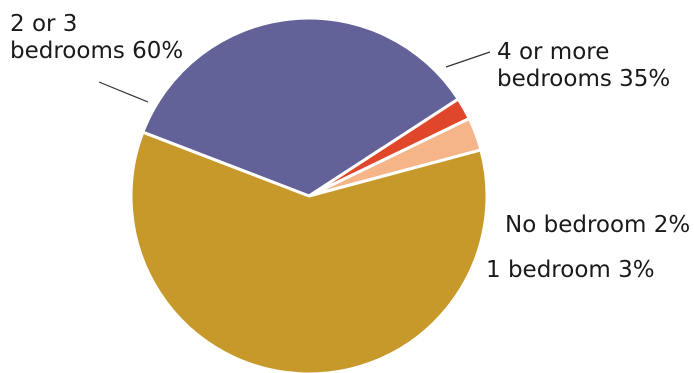 This screenshot has height=373, width=694. Describe the element at coordinates (96, 37) in the screenshot. I see `slice-label-two-or-three-bedrooms: 2 or 3 bedrooms 60%` at that location.